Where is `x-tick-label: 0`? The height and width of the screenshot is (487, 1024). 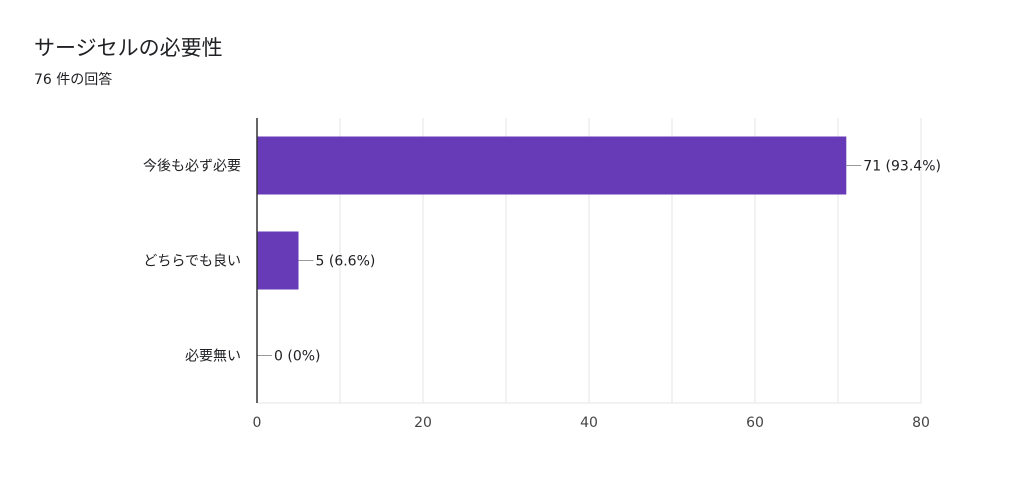 x-tick-label: 0 is located at coordinates (257, 423).